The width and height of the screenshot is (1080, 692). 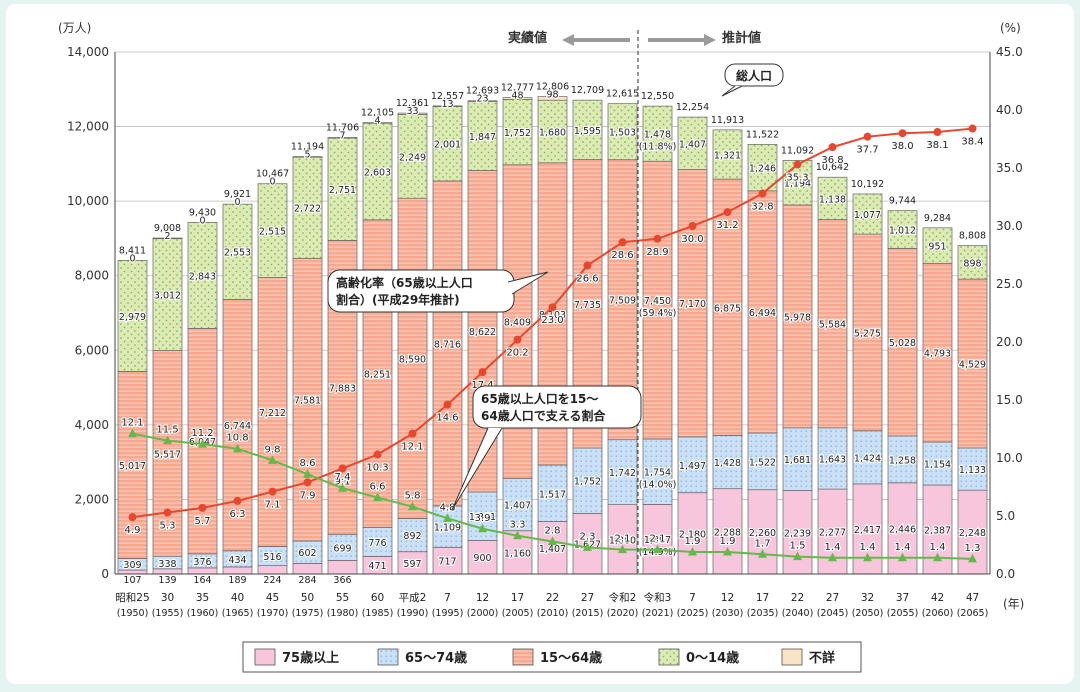 What do you see at coordinates (237, 598) in the screenshot?
I see `x-category-label: 40` at bounding box center [237, 598].